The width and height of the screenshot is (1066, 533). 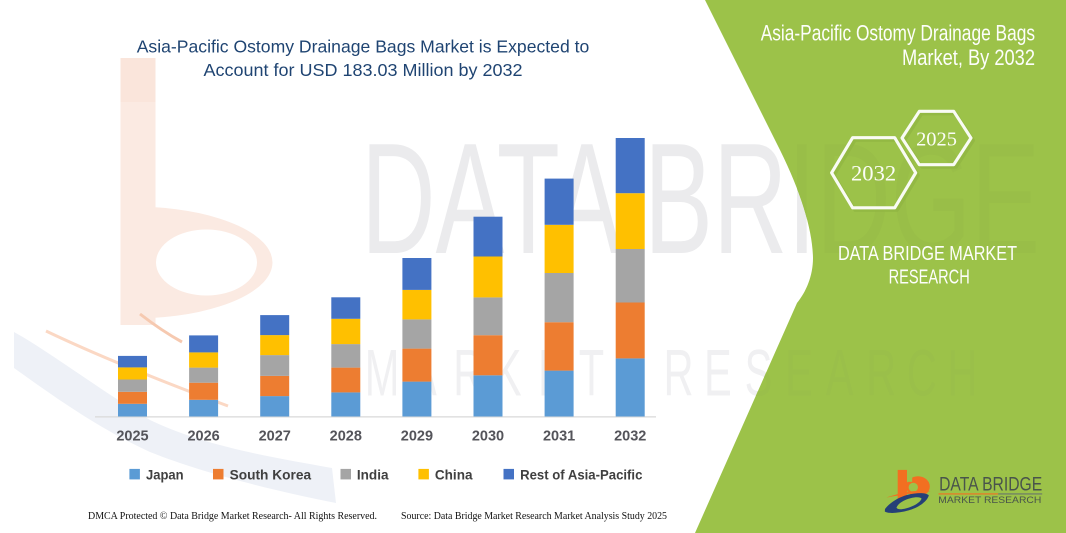 What do you see at coordinates (962, 372) in the screenshot?
I see `svg-text: H` at bounding box center [962, 372].